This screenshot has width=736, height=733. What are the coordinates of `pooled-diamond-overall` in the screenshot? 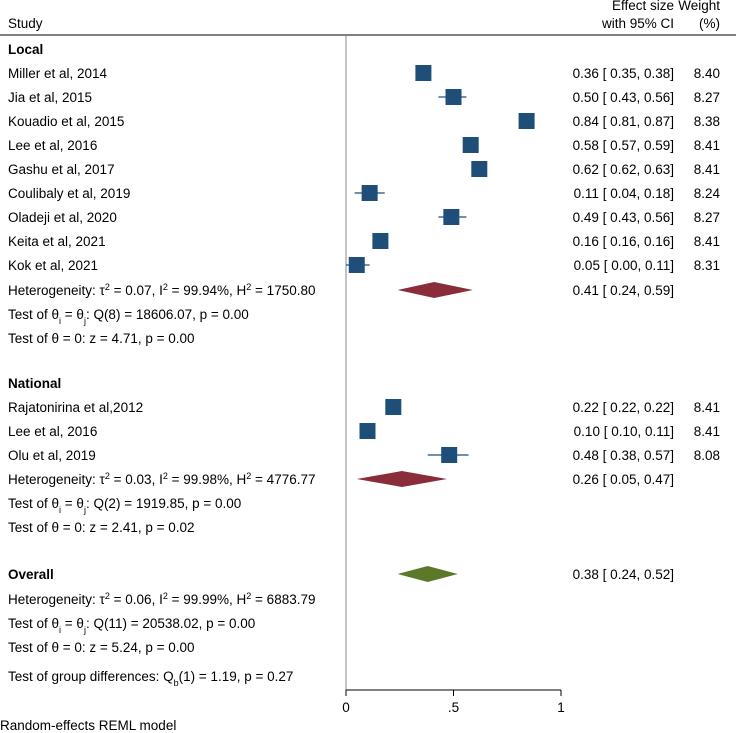 It's located at (427, 574).